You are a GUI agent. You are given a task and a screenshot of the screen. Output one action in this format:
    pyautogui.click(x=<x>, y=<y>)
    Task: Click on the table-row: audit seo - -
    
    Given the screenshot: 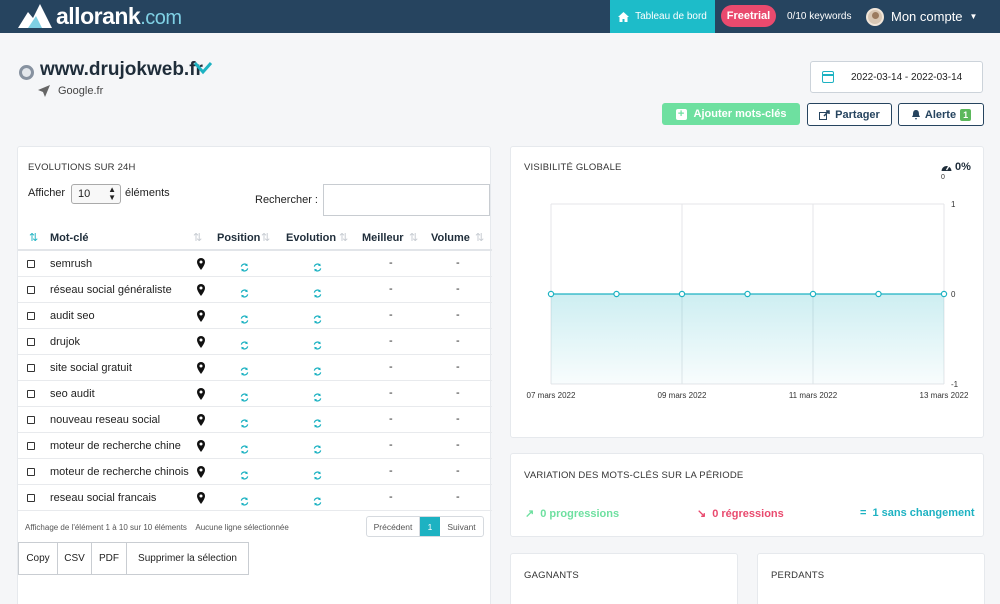 What is the action you would take?
    pyautogui.click(x=255, y=316)
    